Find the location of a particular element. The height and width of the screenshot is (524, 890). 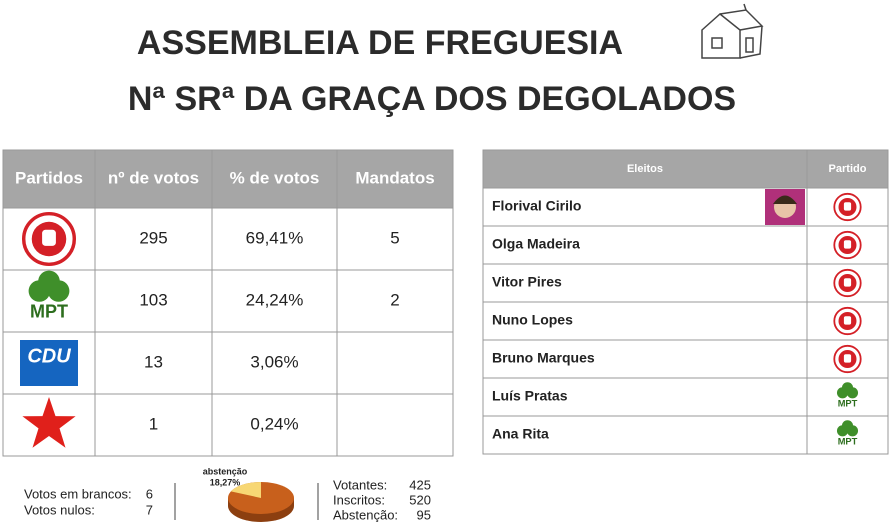

eleito-name: Vitor Pires is located at coordinates (527, 282).